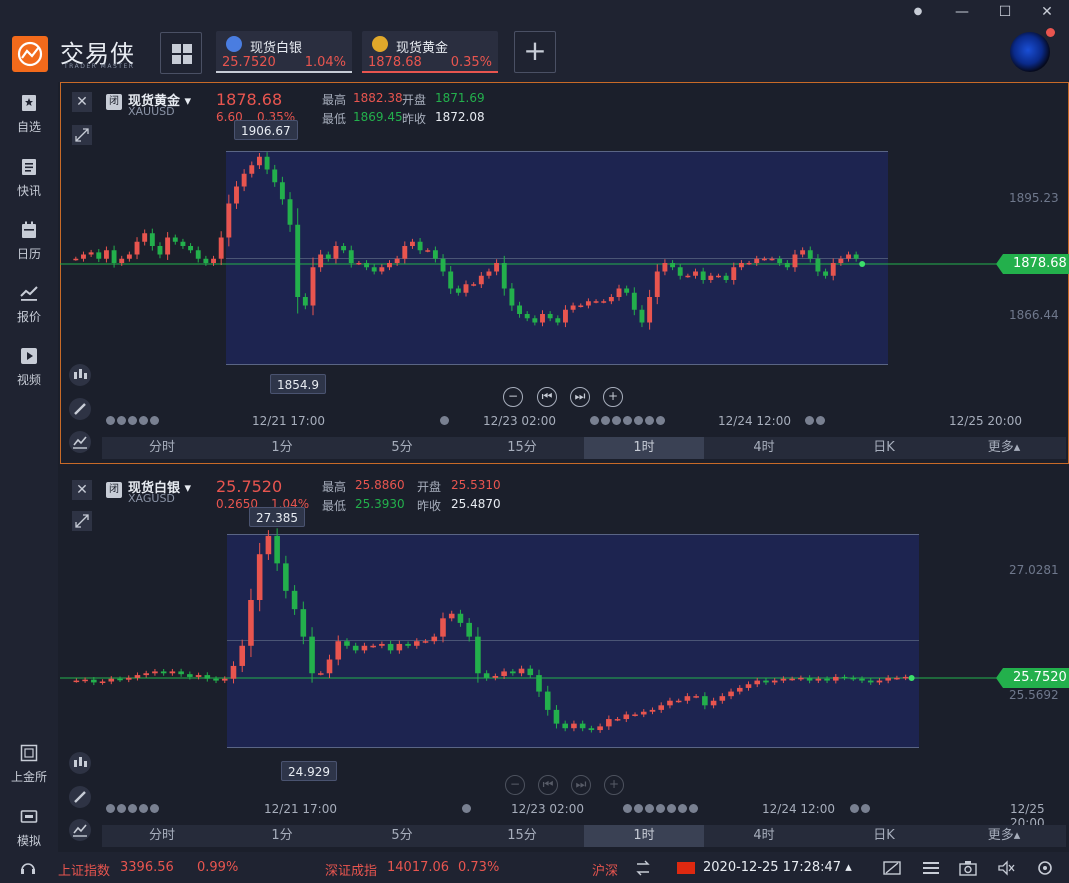  Describe the element at coordinates (160, 101) in the screenshot. I see `symbol-selector: 现货黄金 ▾` at that location.